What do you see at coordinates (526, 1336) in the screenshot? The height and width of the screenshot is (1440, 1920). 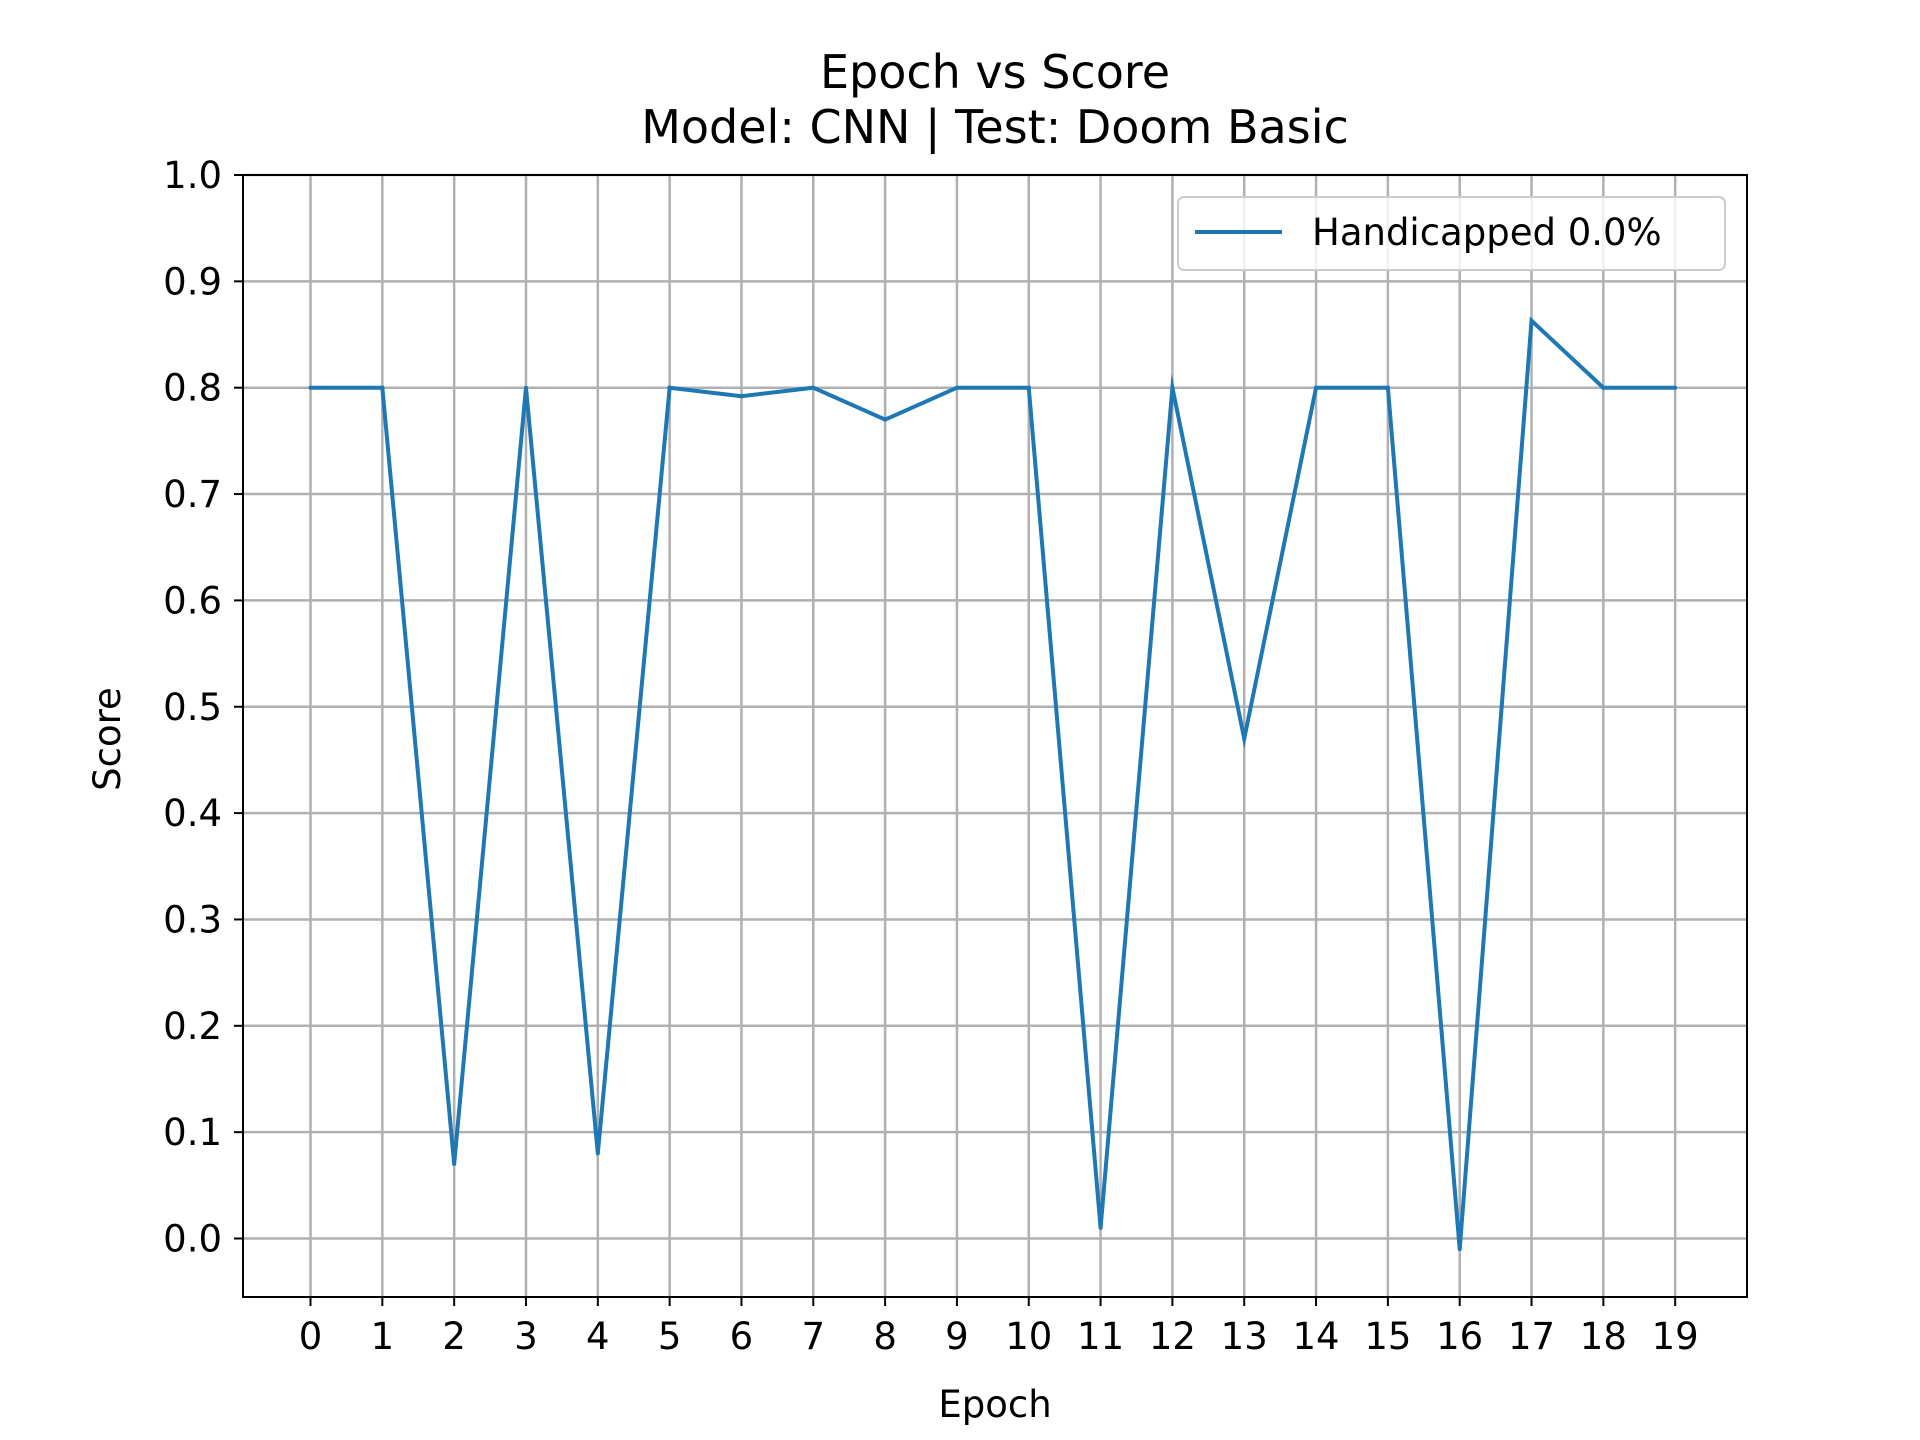 I see `x-tick-label: 3` at bounding box center [526, 1336].